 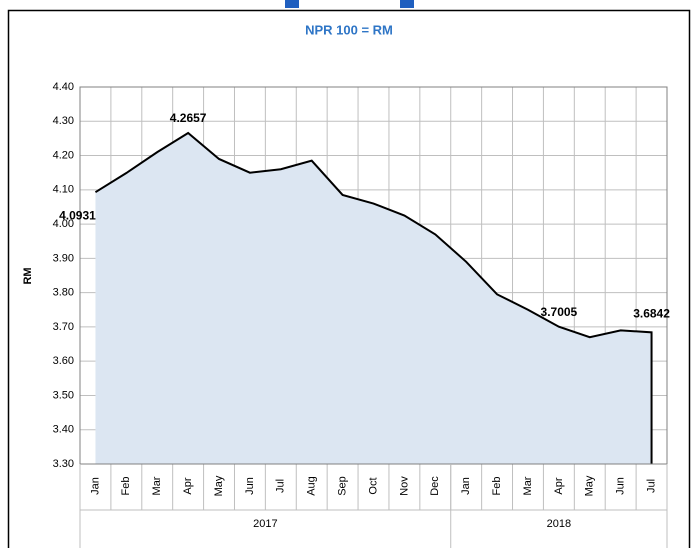 I want to click on data-label: 4.0931, so click(x=77, y=215).